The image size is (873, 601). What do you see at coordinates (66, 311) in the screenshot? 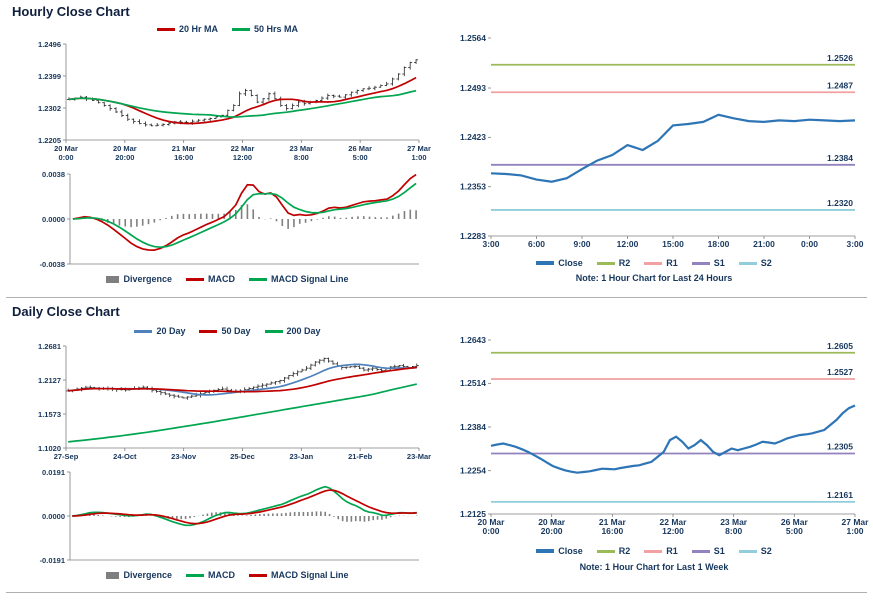
I see `daily-section-title: Daily Close Chart` at bounding box center [66, 311].